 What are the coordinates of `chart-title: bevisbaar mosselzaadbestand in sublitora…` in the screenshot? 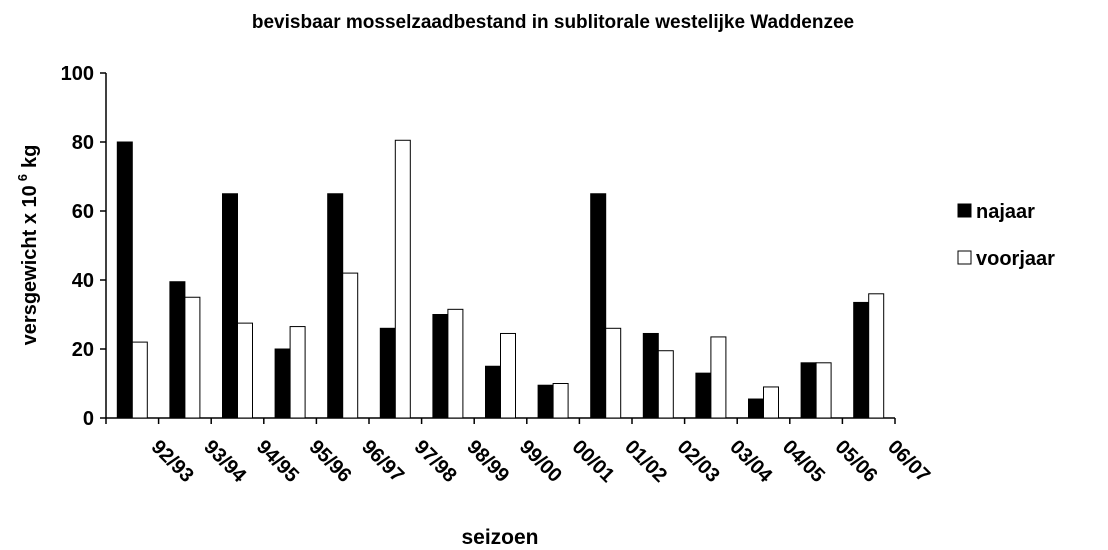 It's located at (553, 22).